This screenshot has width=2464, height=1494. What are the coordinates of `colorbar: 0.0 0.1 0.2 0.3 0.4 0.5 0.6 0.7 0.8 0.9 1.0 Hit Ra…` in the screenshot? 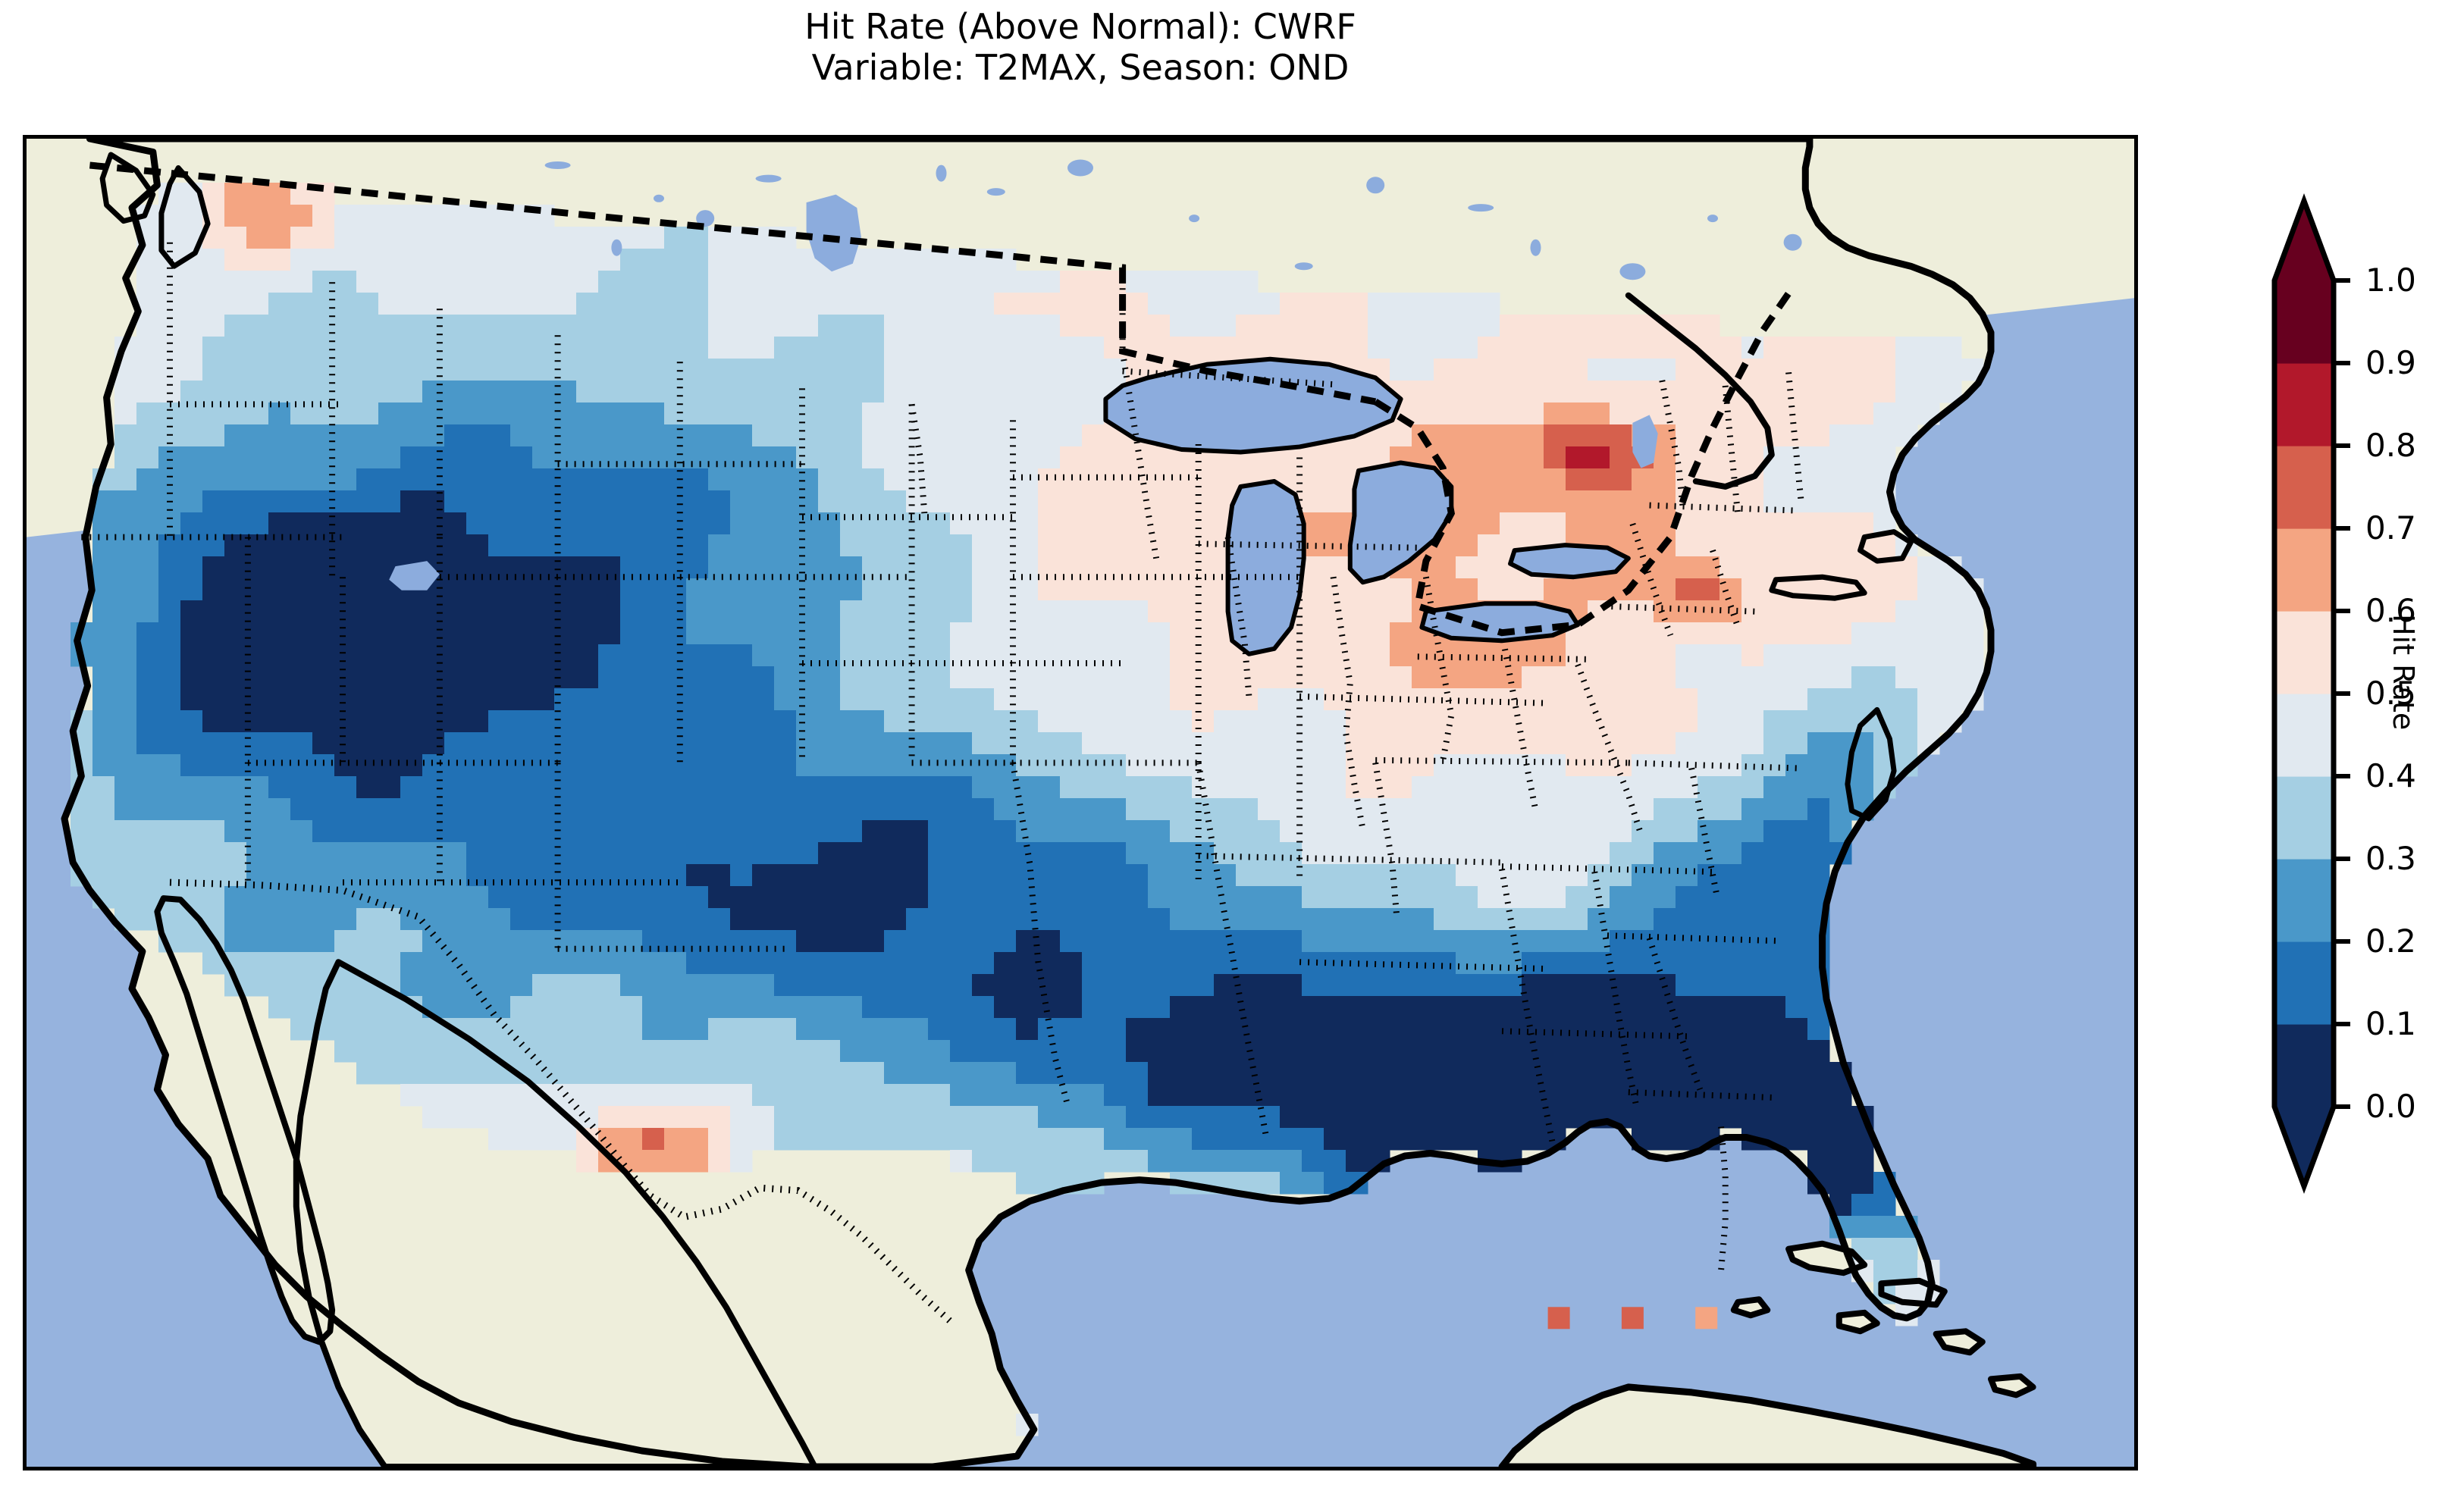 It's located at (2354, 750).